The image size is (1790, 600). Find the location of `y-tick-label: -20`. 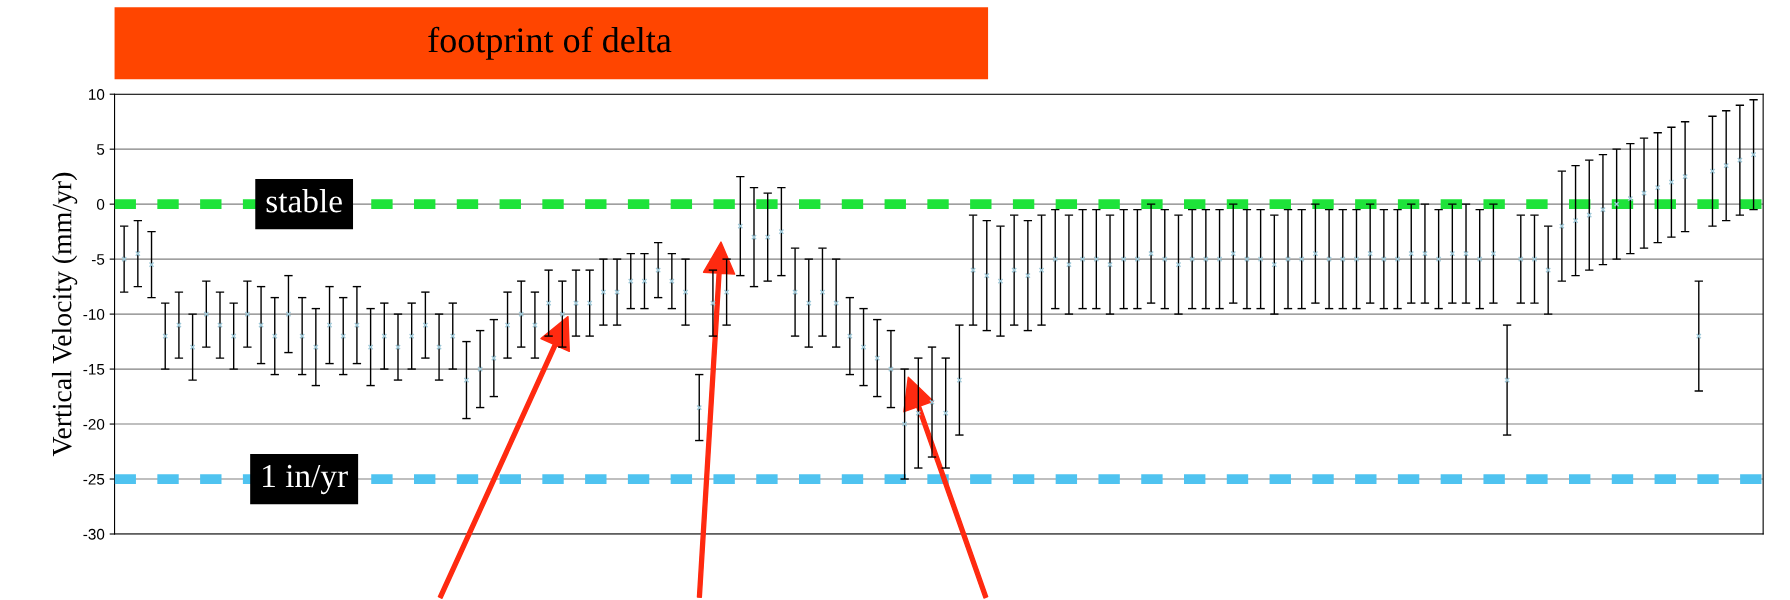

y-tick-label: -20 is located at coordinates (94, 424).